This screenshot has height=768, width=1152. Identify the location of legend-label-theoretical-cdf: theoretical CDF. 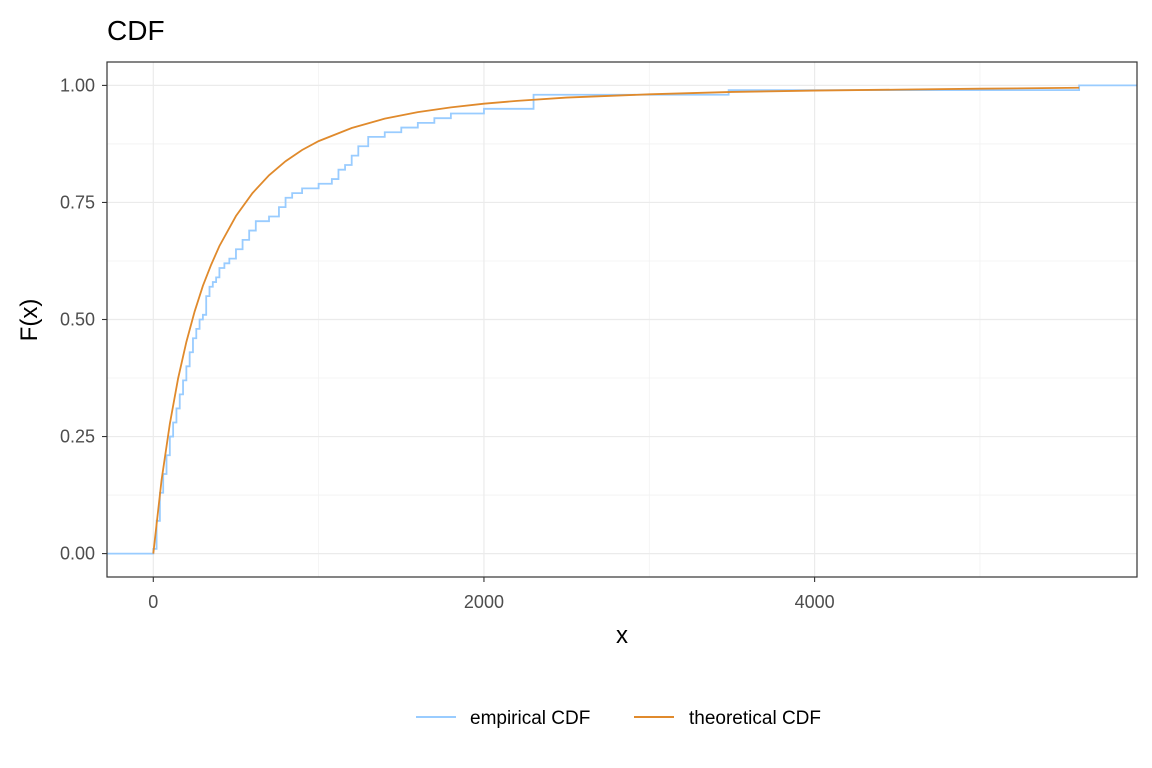
(755, 718).